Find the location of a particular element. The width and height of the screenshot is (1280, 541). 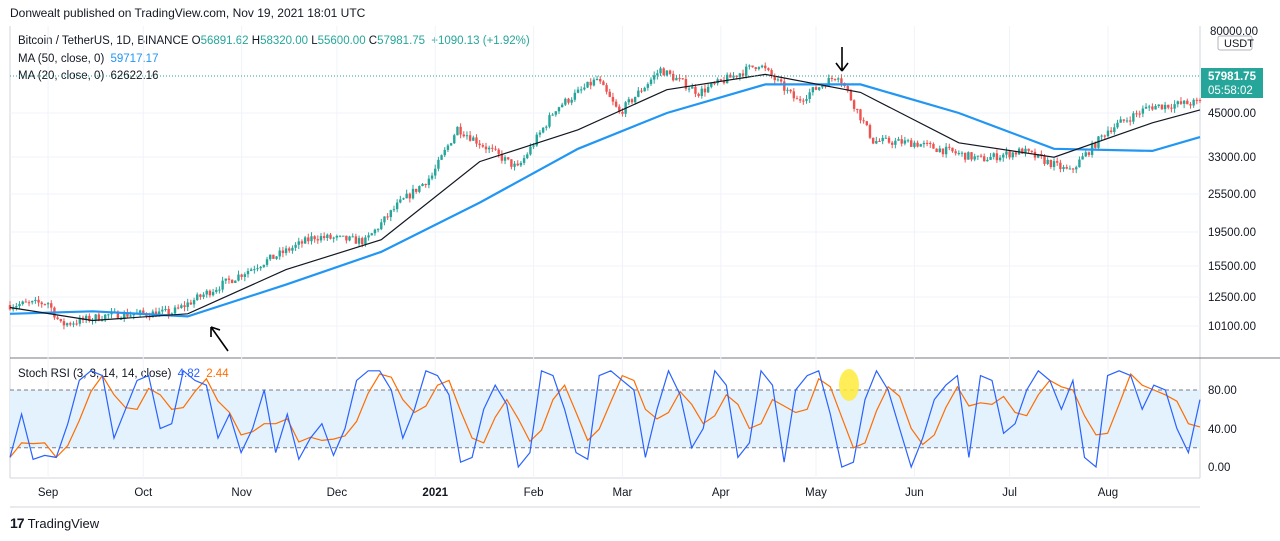

tradingview-logo: 17 TradingView is located at coordinates (54, 523).